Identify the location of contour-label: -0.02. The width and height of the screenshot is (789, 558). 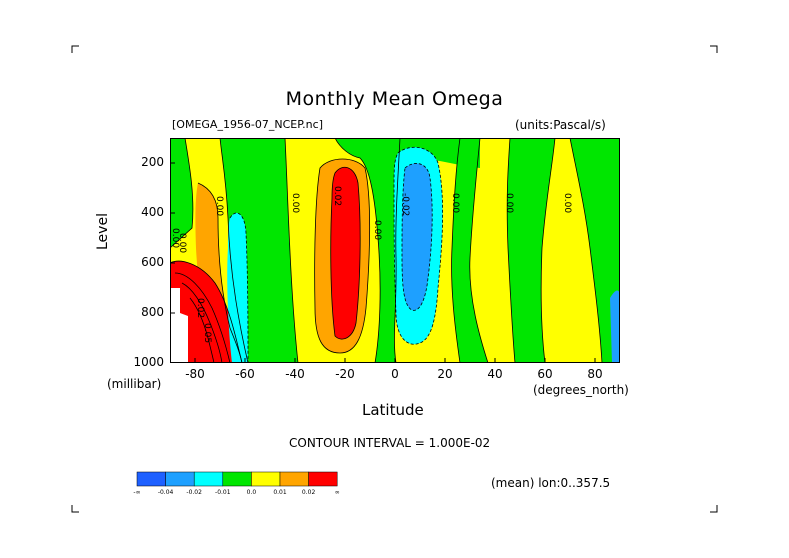
(405, 204).